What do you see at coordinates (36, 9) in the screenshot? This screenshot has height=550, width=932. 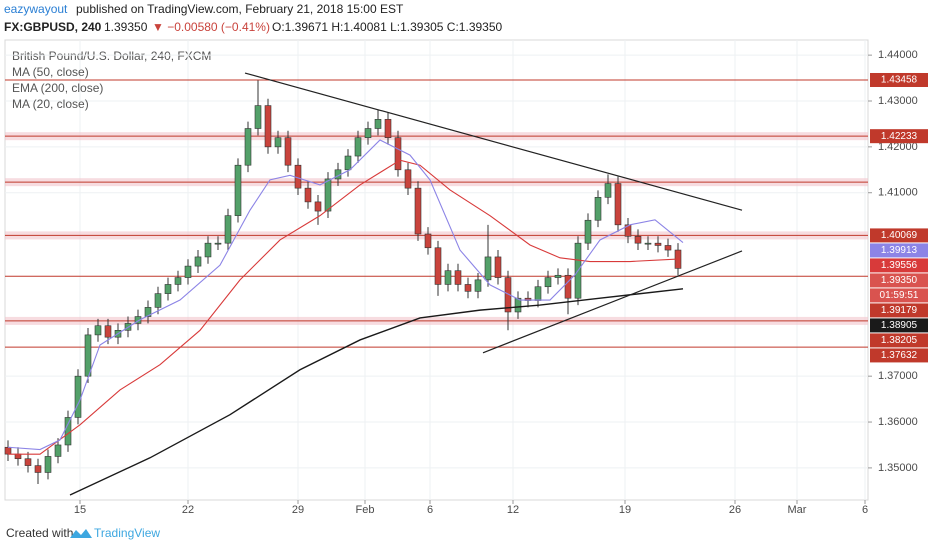 I see `author: eazywayout` at bounding box center [36, 9].